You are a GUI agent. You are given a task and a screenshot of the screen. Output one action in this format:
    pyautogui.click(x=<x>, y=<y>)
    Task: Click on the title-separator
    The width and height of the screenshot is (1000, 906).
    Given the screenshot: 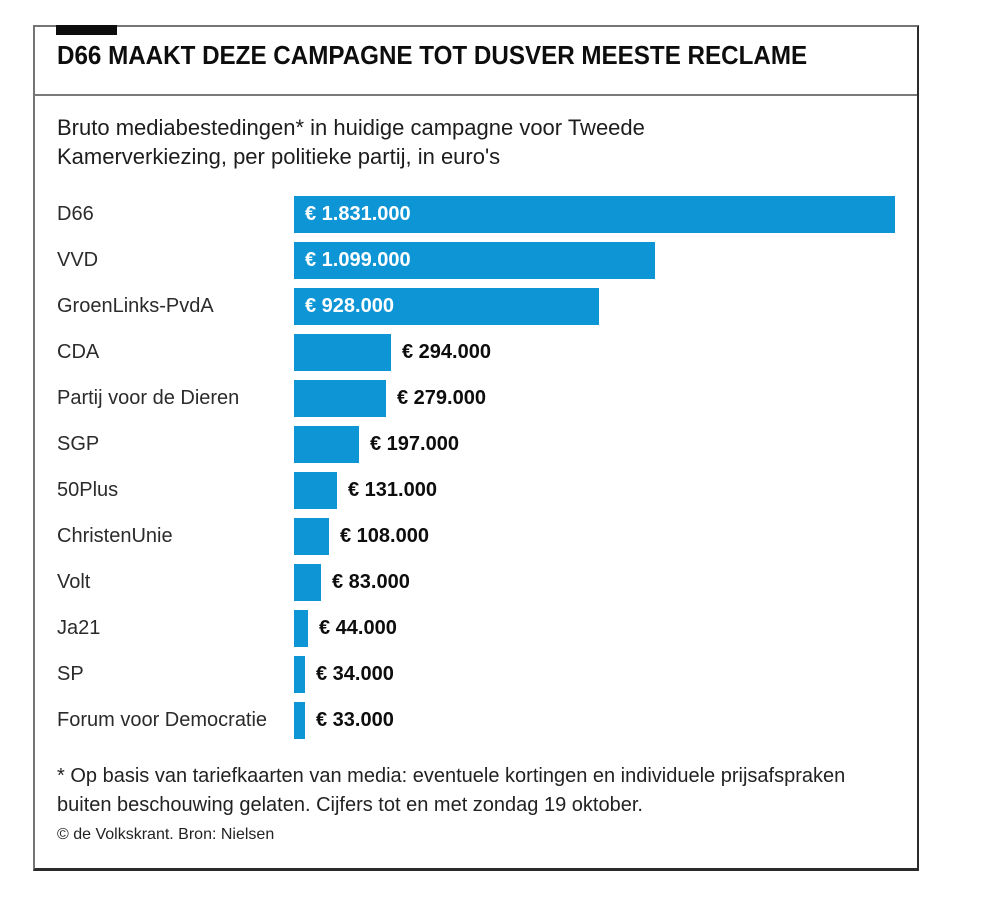 What is the action you would take?
    pyautogui.click(x=476, y=95)
    